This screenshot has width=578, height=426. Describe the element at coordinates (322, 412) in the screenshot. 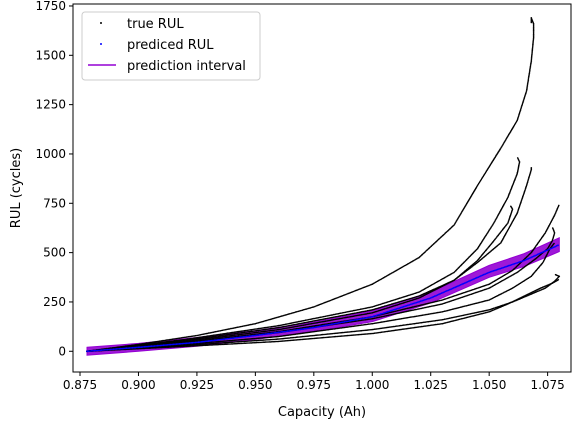

I see `x-axis-label: Capacity (Ah)` at that location.